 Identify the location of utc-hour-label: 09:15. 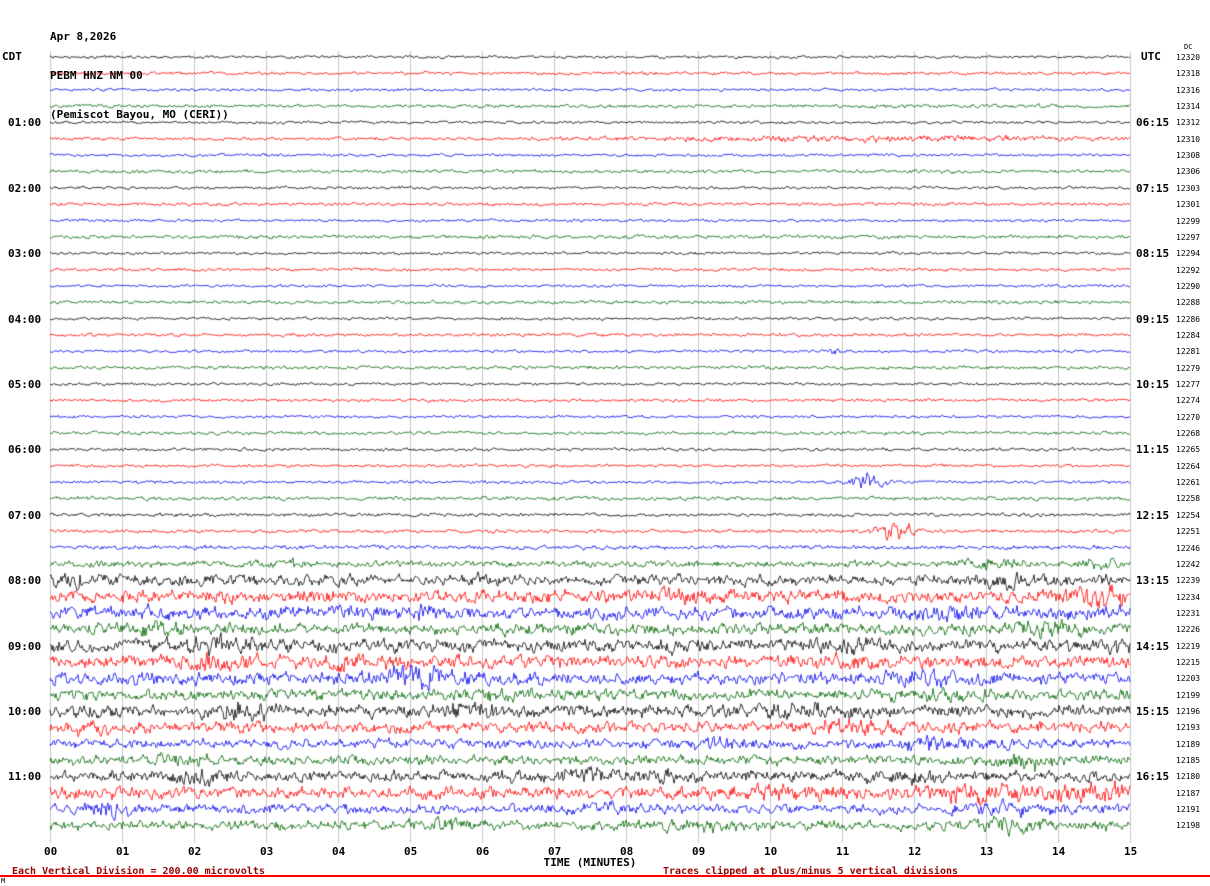
(1153, 319).